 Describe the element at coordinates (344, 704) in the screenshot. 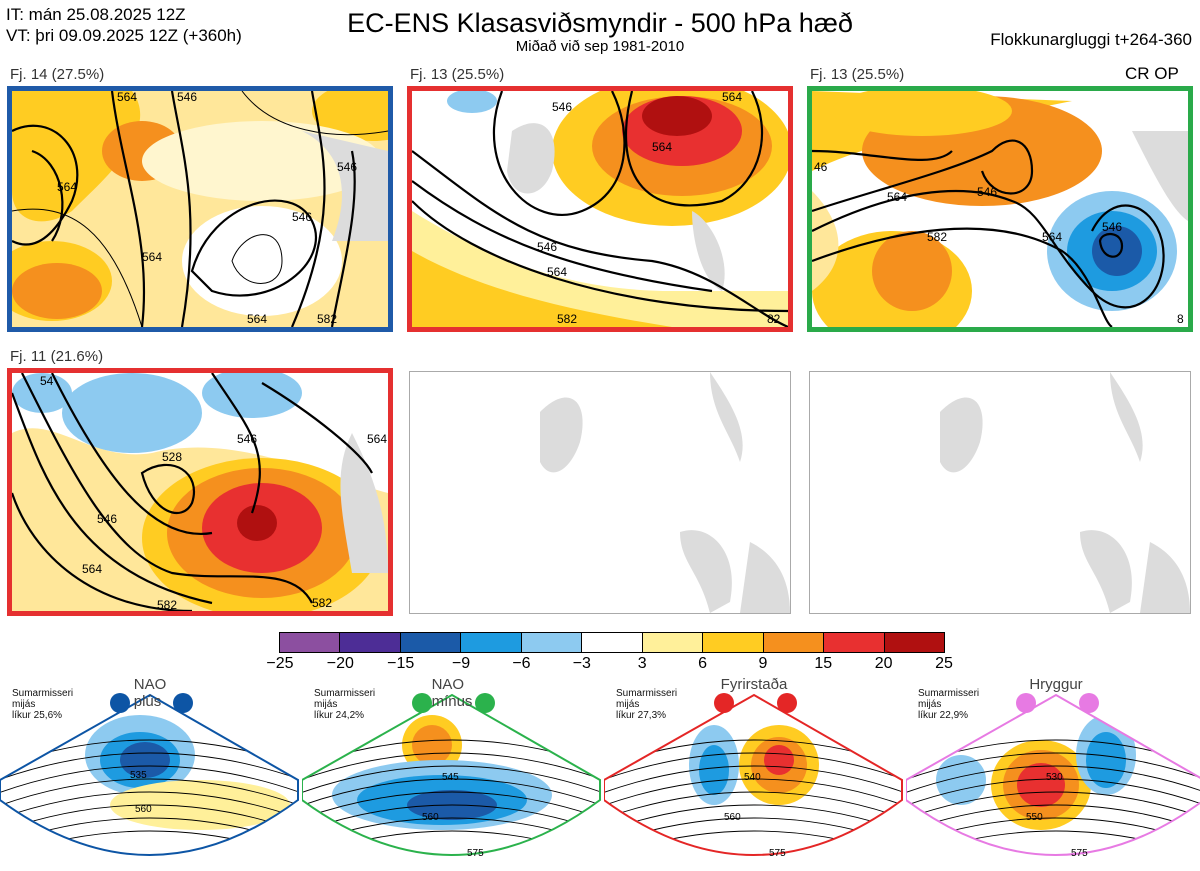

I see `regime-info: Sumarmisseri mijás líkur 24,2%` at that location.